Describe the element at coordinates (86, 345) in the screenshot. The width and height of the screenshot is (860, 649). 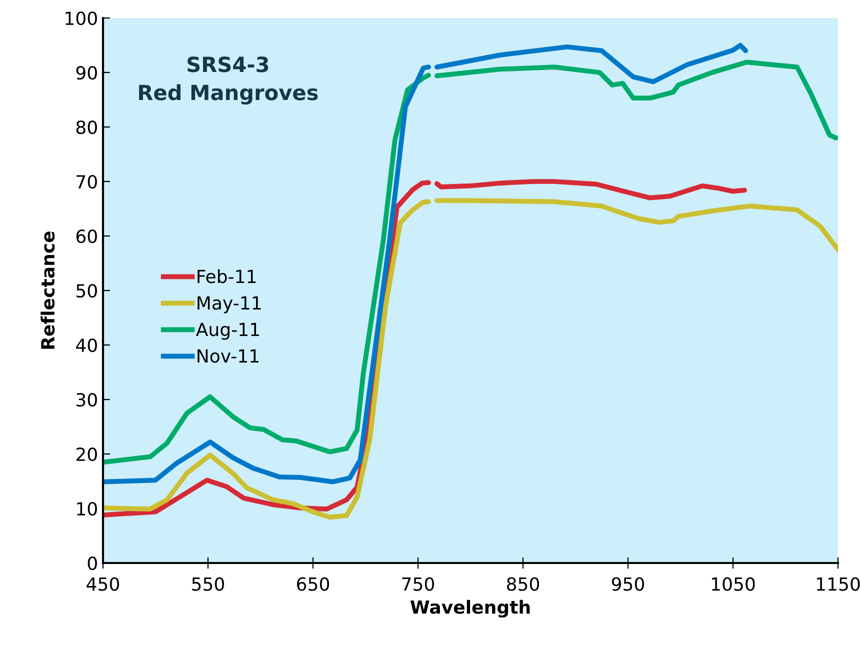
I see `y-tick-label: 40` at that location.